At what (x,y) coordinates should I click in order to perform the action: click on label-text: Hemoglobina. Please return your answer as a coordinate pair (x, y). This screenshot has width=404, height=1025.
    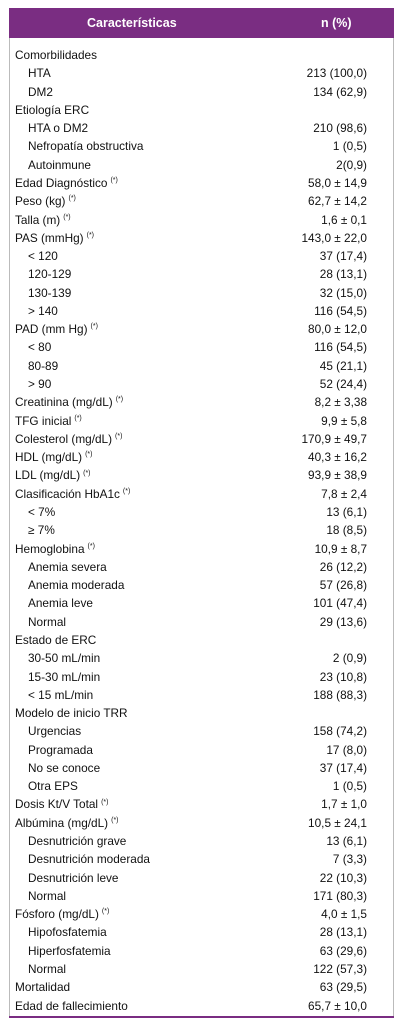
    Looking at the image, I should click on (50, 548).